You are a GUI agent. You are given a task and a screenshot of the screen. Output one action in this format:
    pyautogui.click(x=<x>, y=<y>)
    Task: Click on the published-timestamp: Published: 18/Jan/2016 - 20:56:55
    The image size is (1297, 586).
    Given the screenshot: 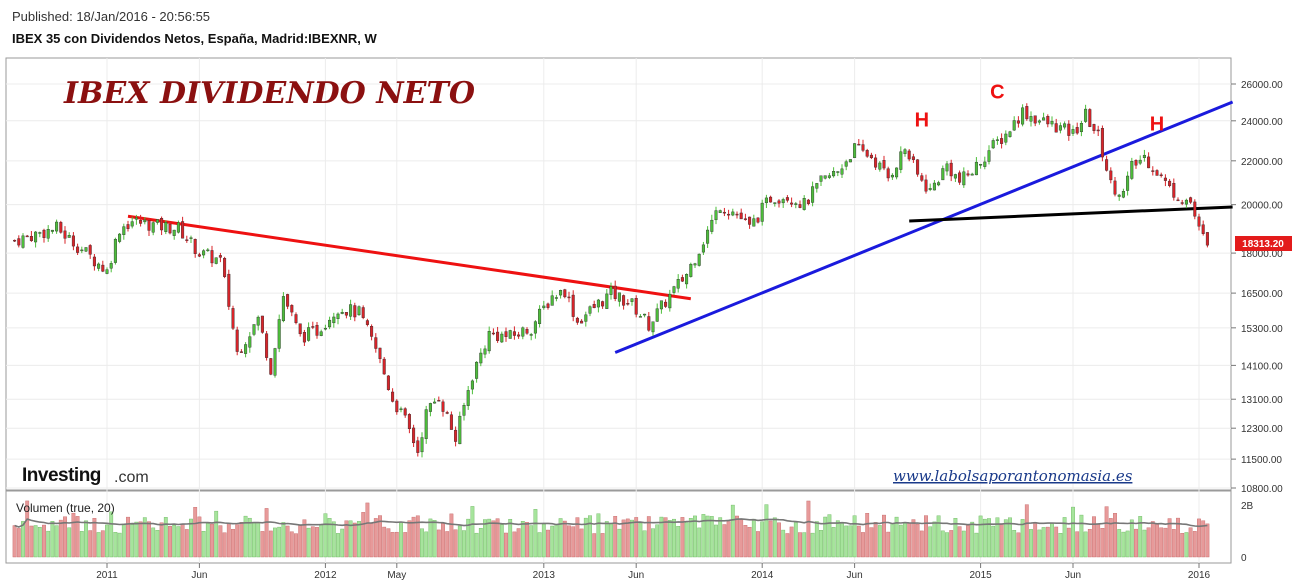 What is the action you would take?
    pyautogui.click(x=111, y=16)
    